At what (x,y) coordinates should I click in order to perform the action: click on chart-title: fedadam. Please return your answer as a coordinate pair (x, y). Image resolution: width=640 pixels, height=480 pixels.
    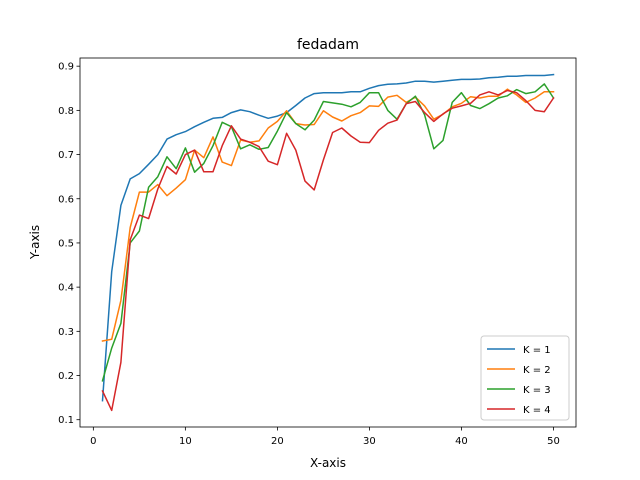
    Looking at the image, I should click on (328, 45).